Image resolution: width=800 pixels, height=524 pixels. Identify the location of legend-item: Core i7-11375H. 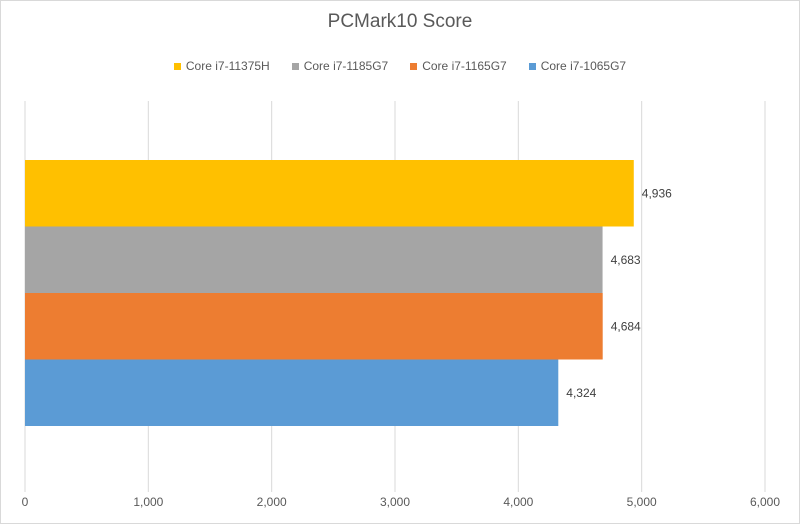
(221, 66).